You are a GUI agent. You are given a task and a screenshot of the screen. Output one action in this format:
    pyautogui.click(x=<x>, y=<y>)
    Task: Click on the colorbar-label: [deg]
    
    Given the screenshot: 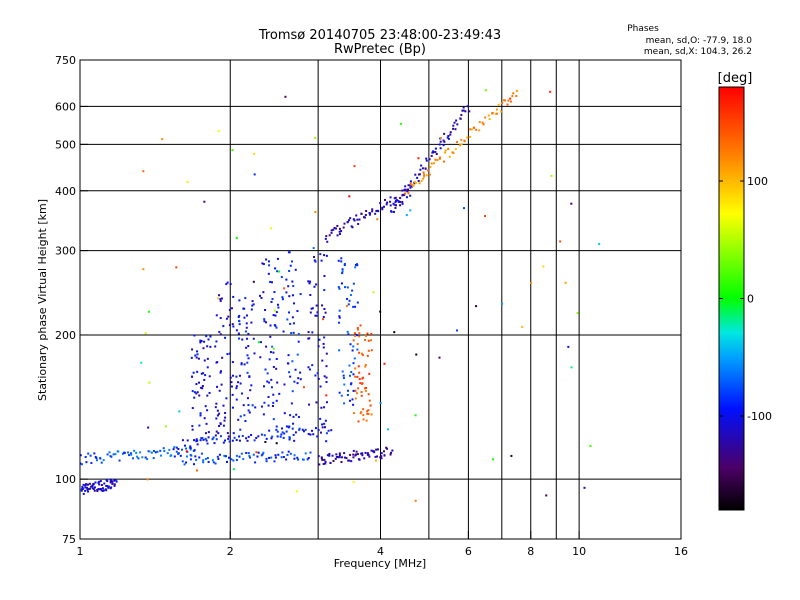 What is the action you would take?
    pyautogui.click(x=735, y=78)
    